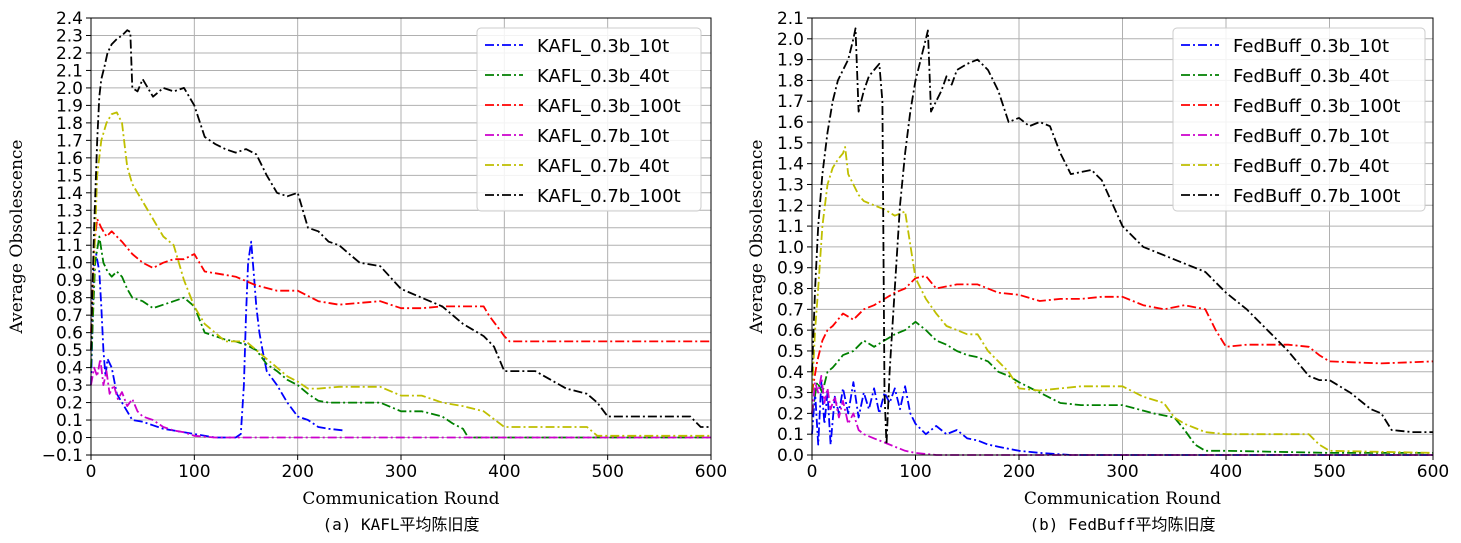  Describe the element at coordinates (1123, 524) in the screenshot. I see `panel-caption: (b) FedBuff平均陈旧度` at that location.